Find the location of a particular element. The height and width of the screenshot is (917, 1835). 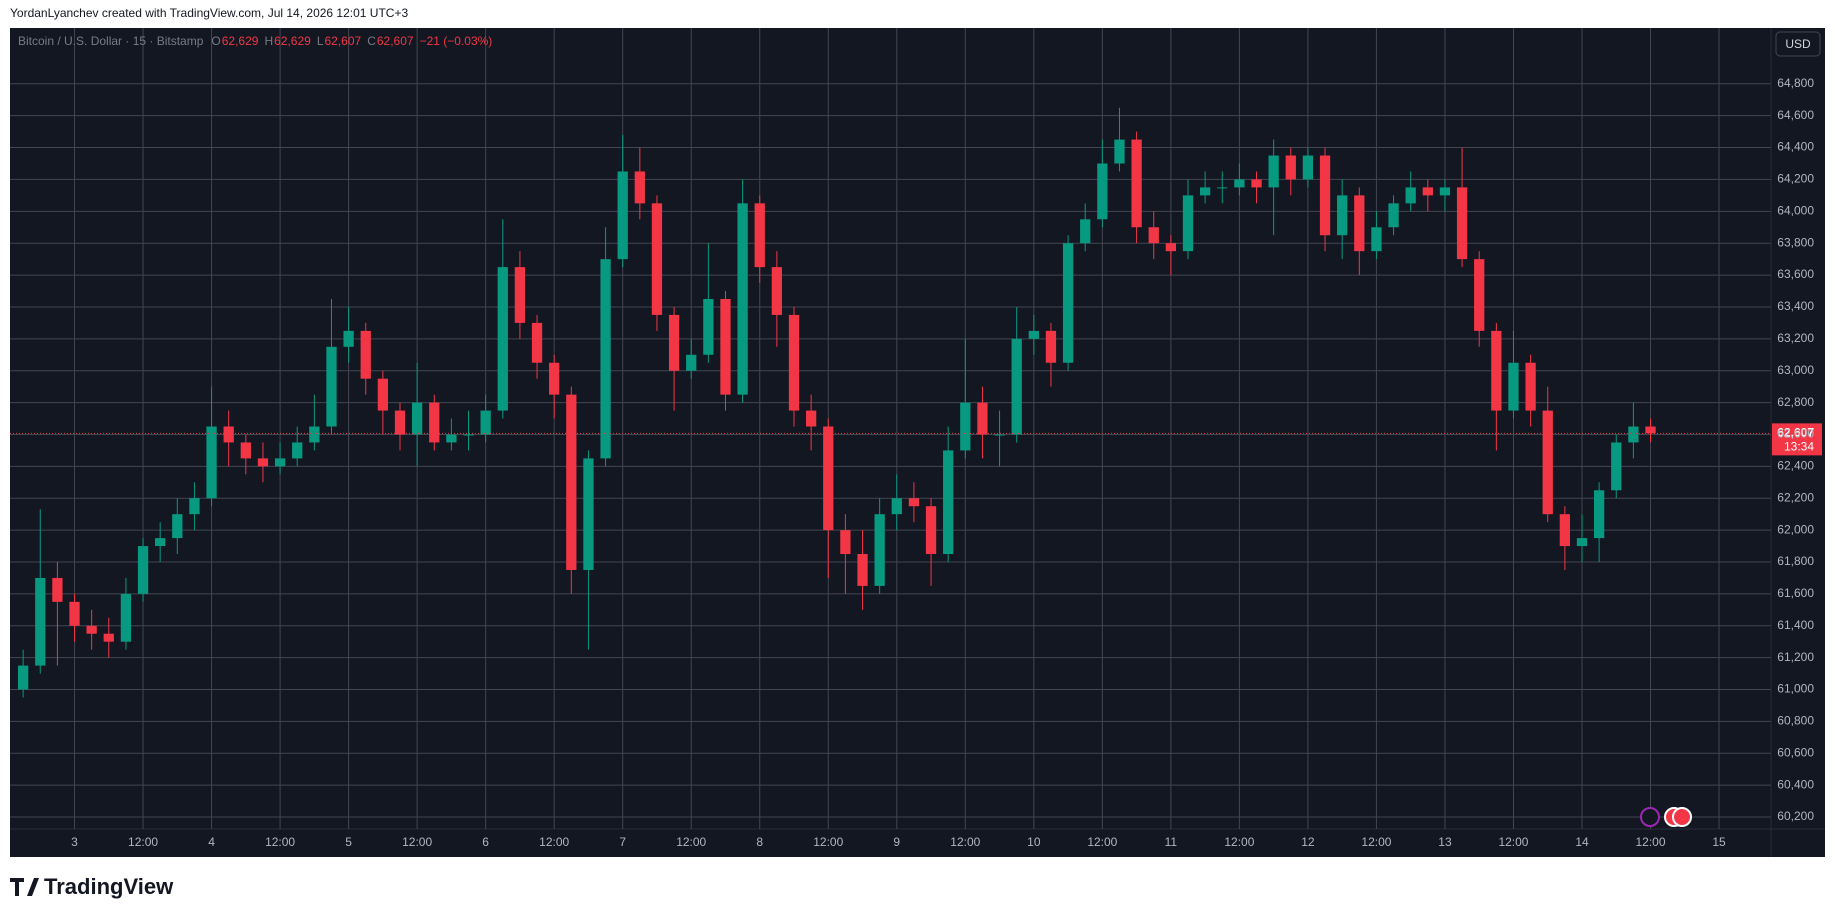

y-tick-label: 60,800 is located at coordinates (1795, 721).